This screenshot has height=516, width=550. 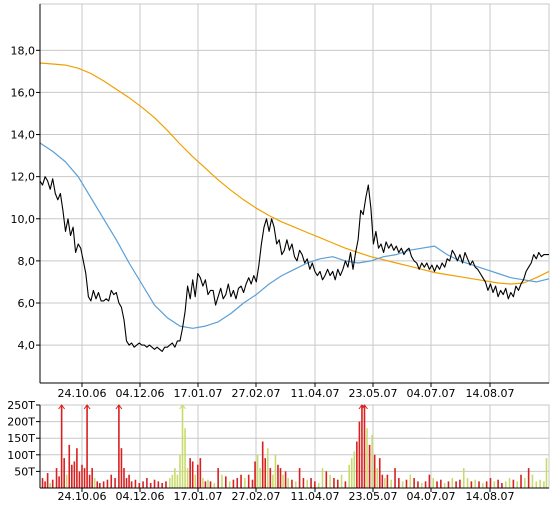 What do you see at coordinates (24, 471) in the screenshot?
I see `volume-y-tick-label: 50T` at bounding box center [24, 471].